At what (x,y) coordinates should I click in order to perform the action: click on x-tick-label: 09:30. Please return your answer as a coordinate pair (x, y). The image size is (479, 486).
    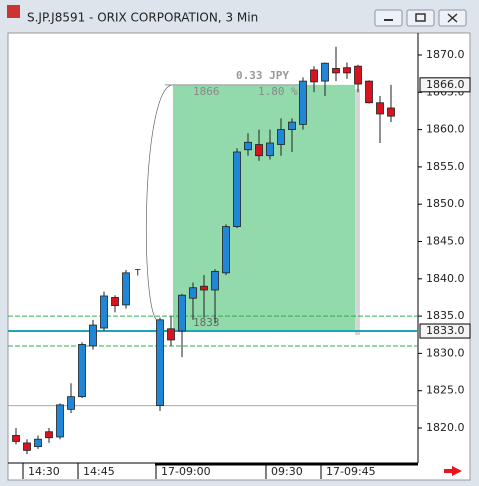
    Looking at the image, I should click on (287, 471).